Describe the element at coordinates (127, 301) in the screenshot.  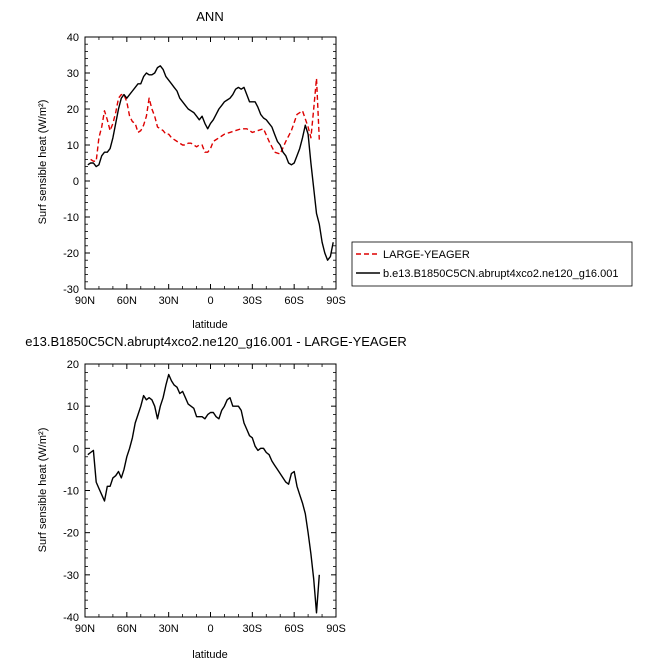
I see `chart-top-xtick-label: 60N` at that location.